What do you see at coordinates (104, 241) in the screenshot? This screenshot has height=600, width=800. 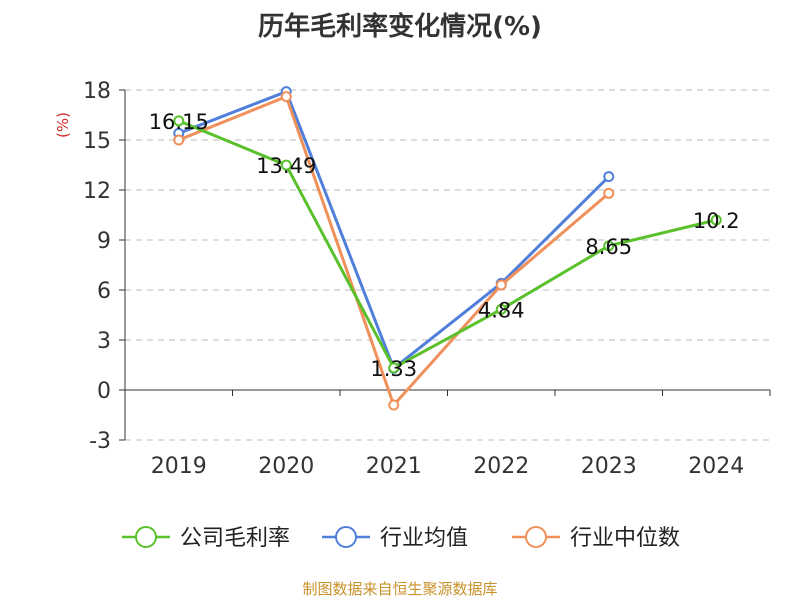 I see `y-tick-label: 9` at bounding box center [104, 241].